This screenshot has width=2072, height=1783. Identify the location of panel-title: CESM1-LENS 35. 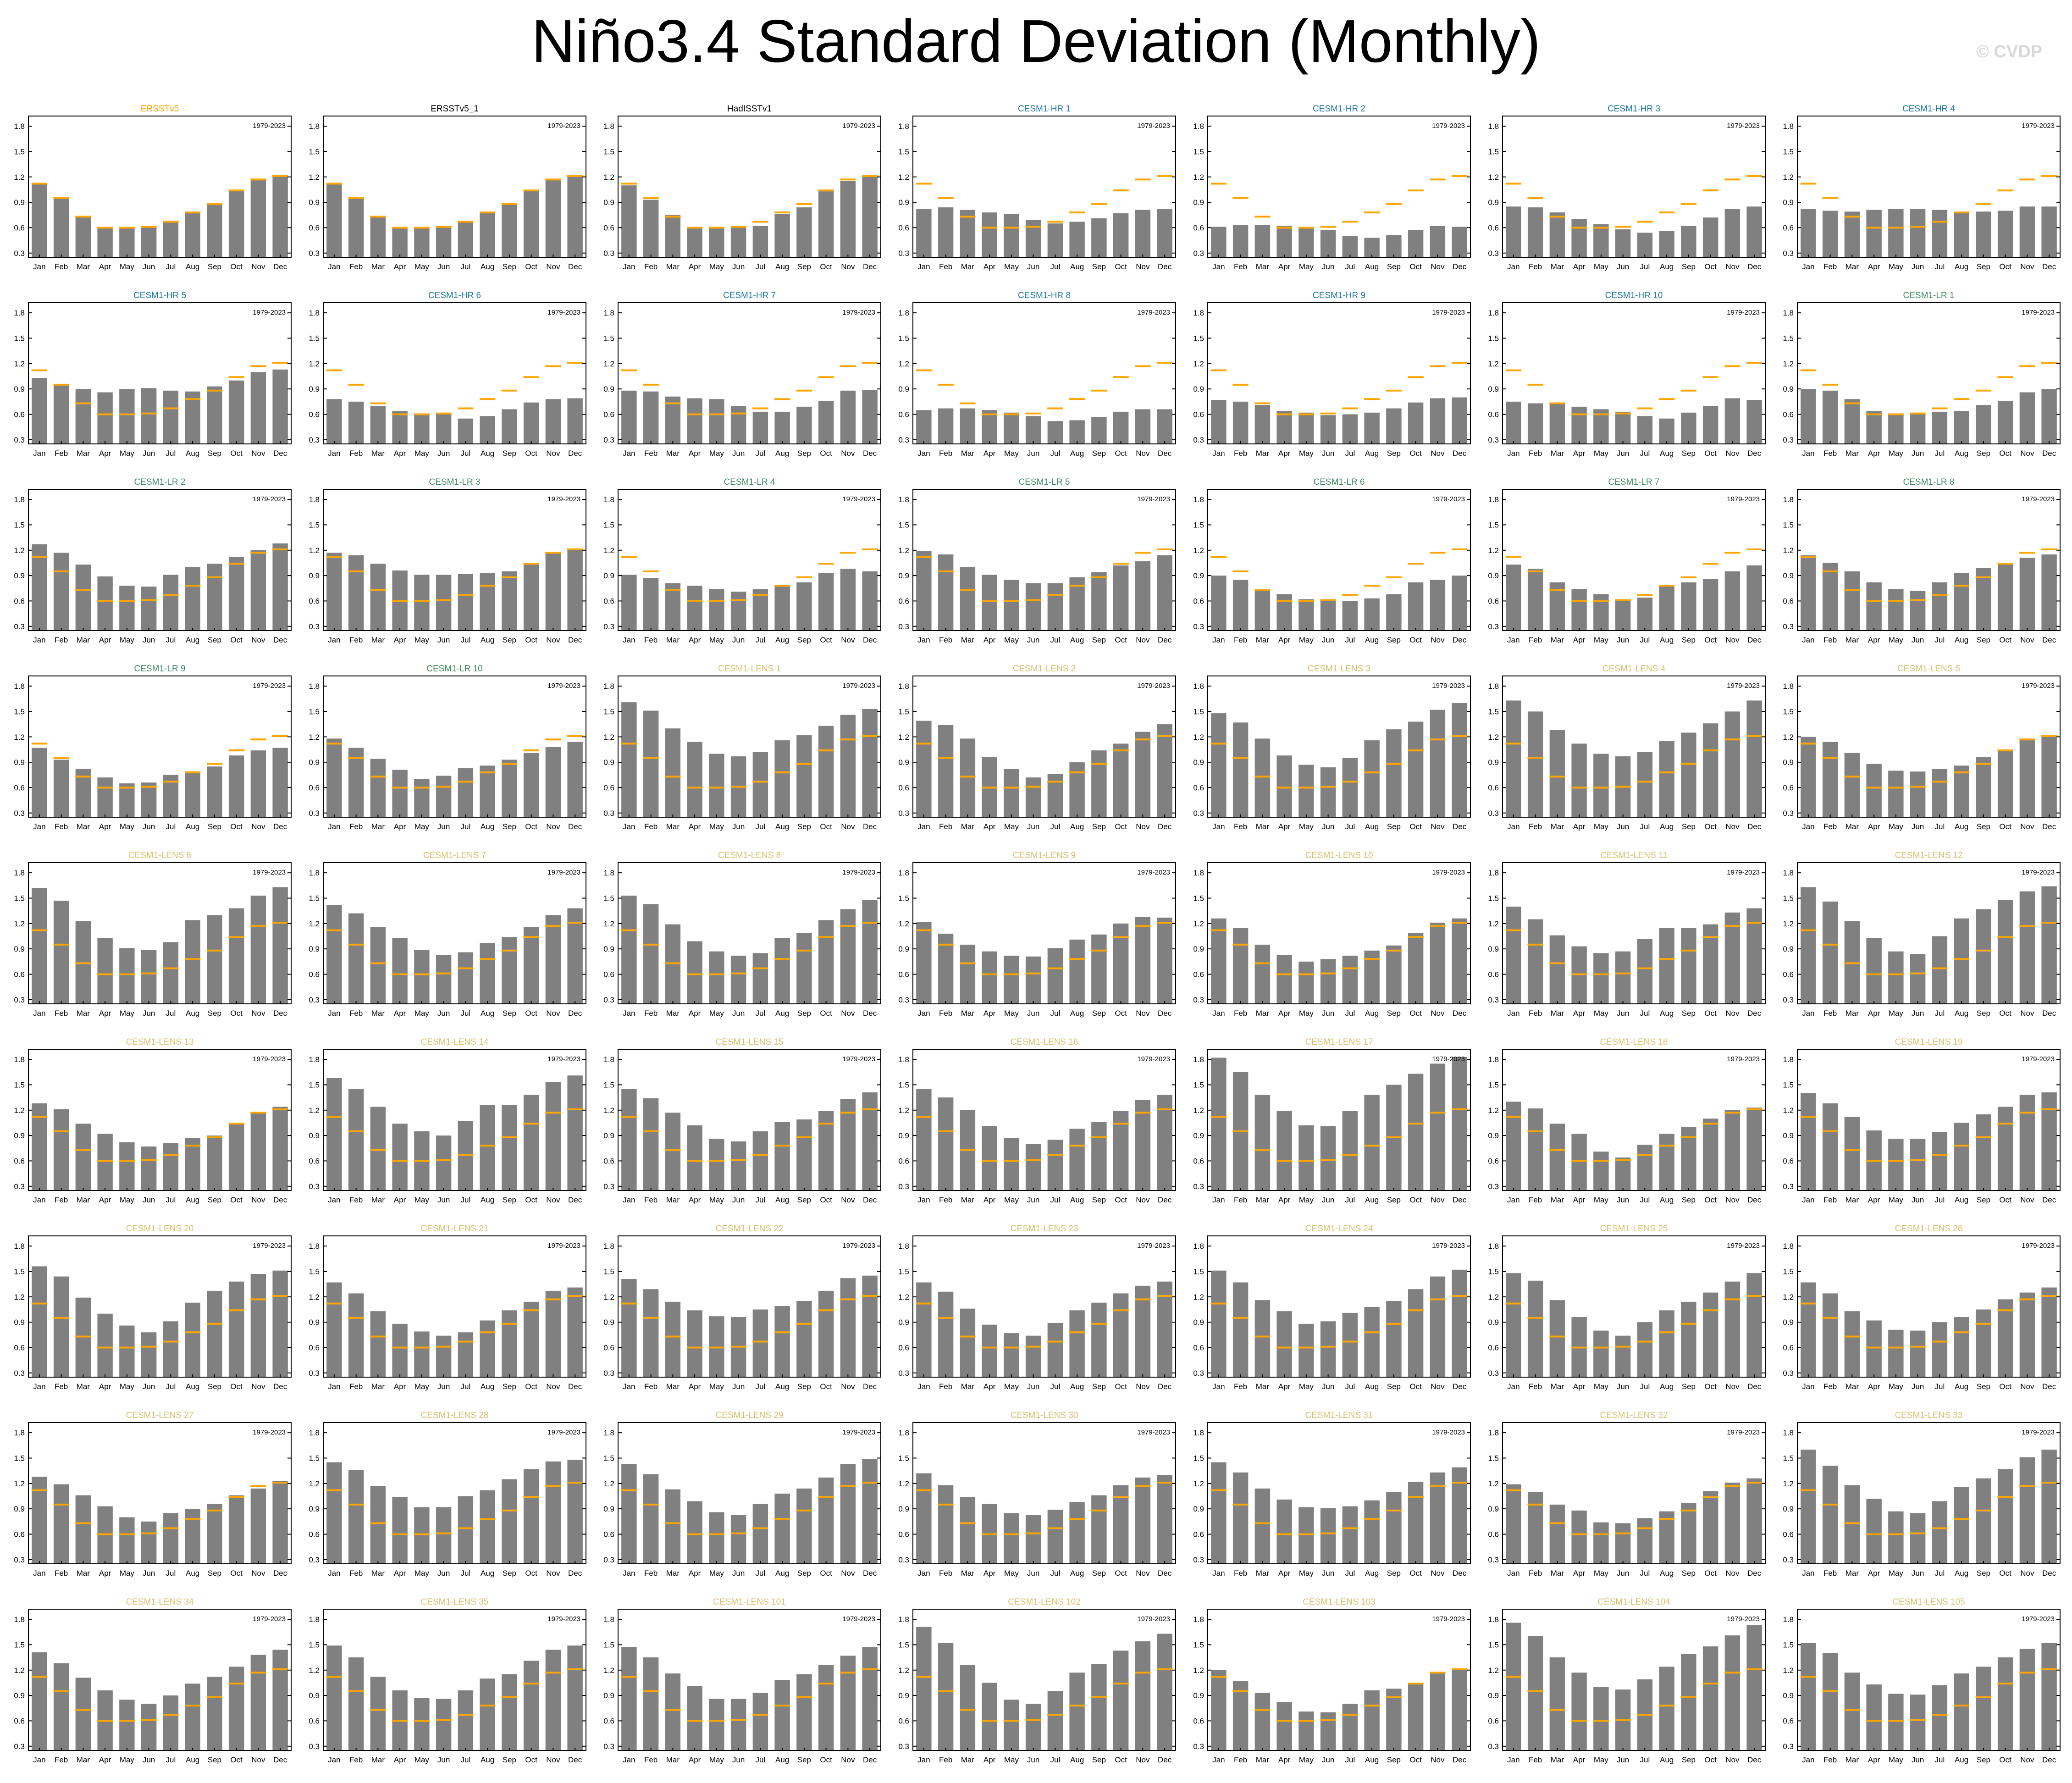
(455, 1602).